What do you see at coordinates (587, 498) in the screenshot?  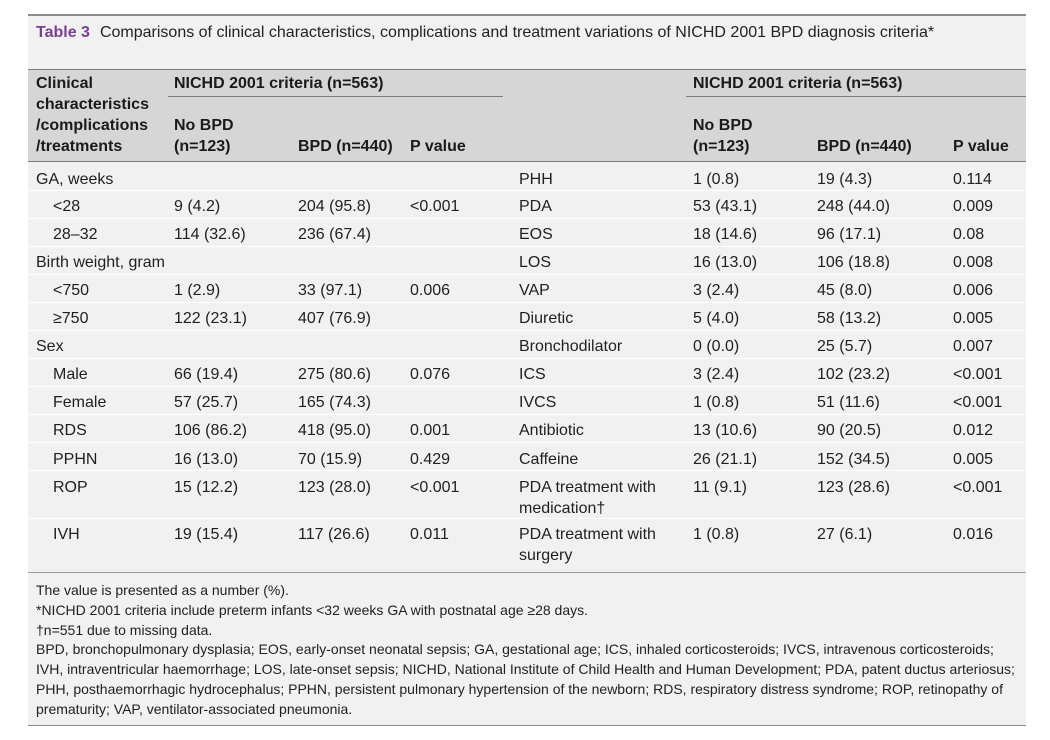 I see `row-label: PDA treatment with medication†` at bounding box center [587, 498].